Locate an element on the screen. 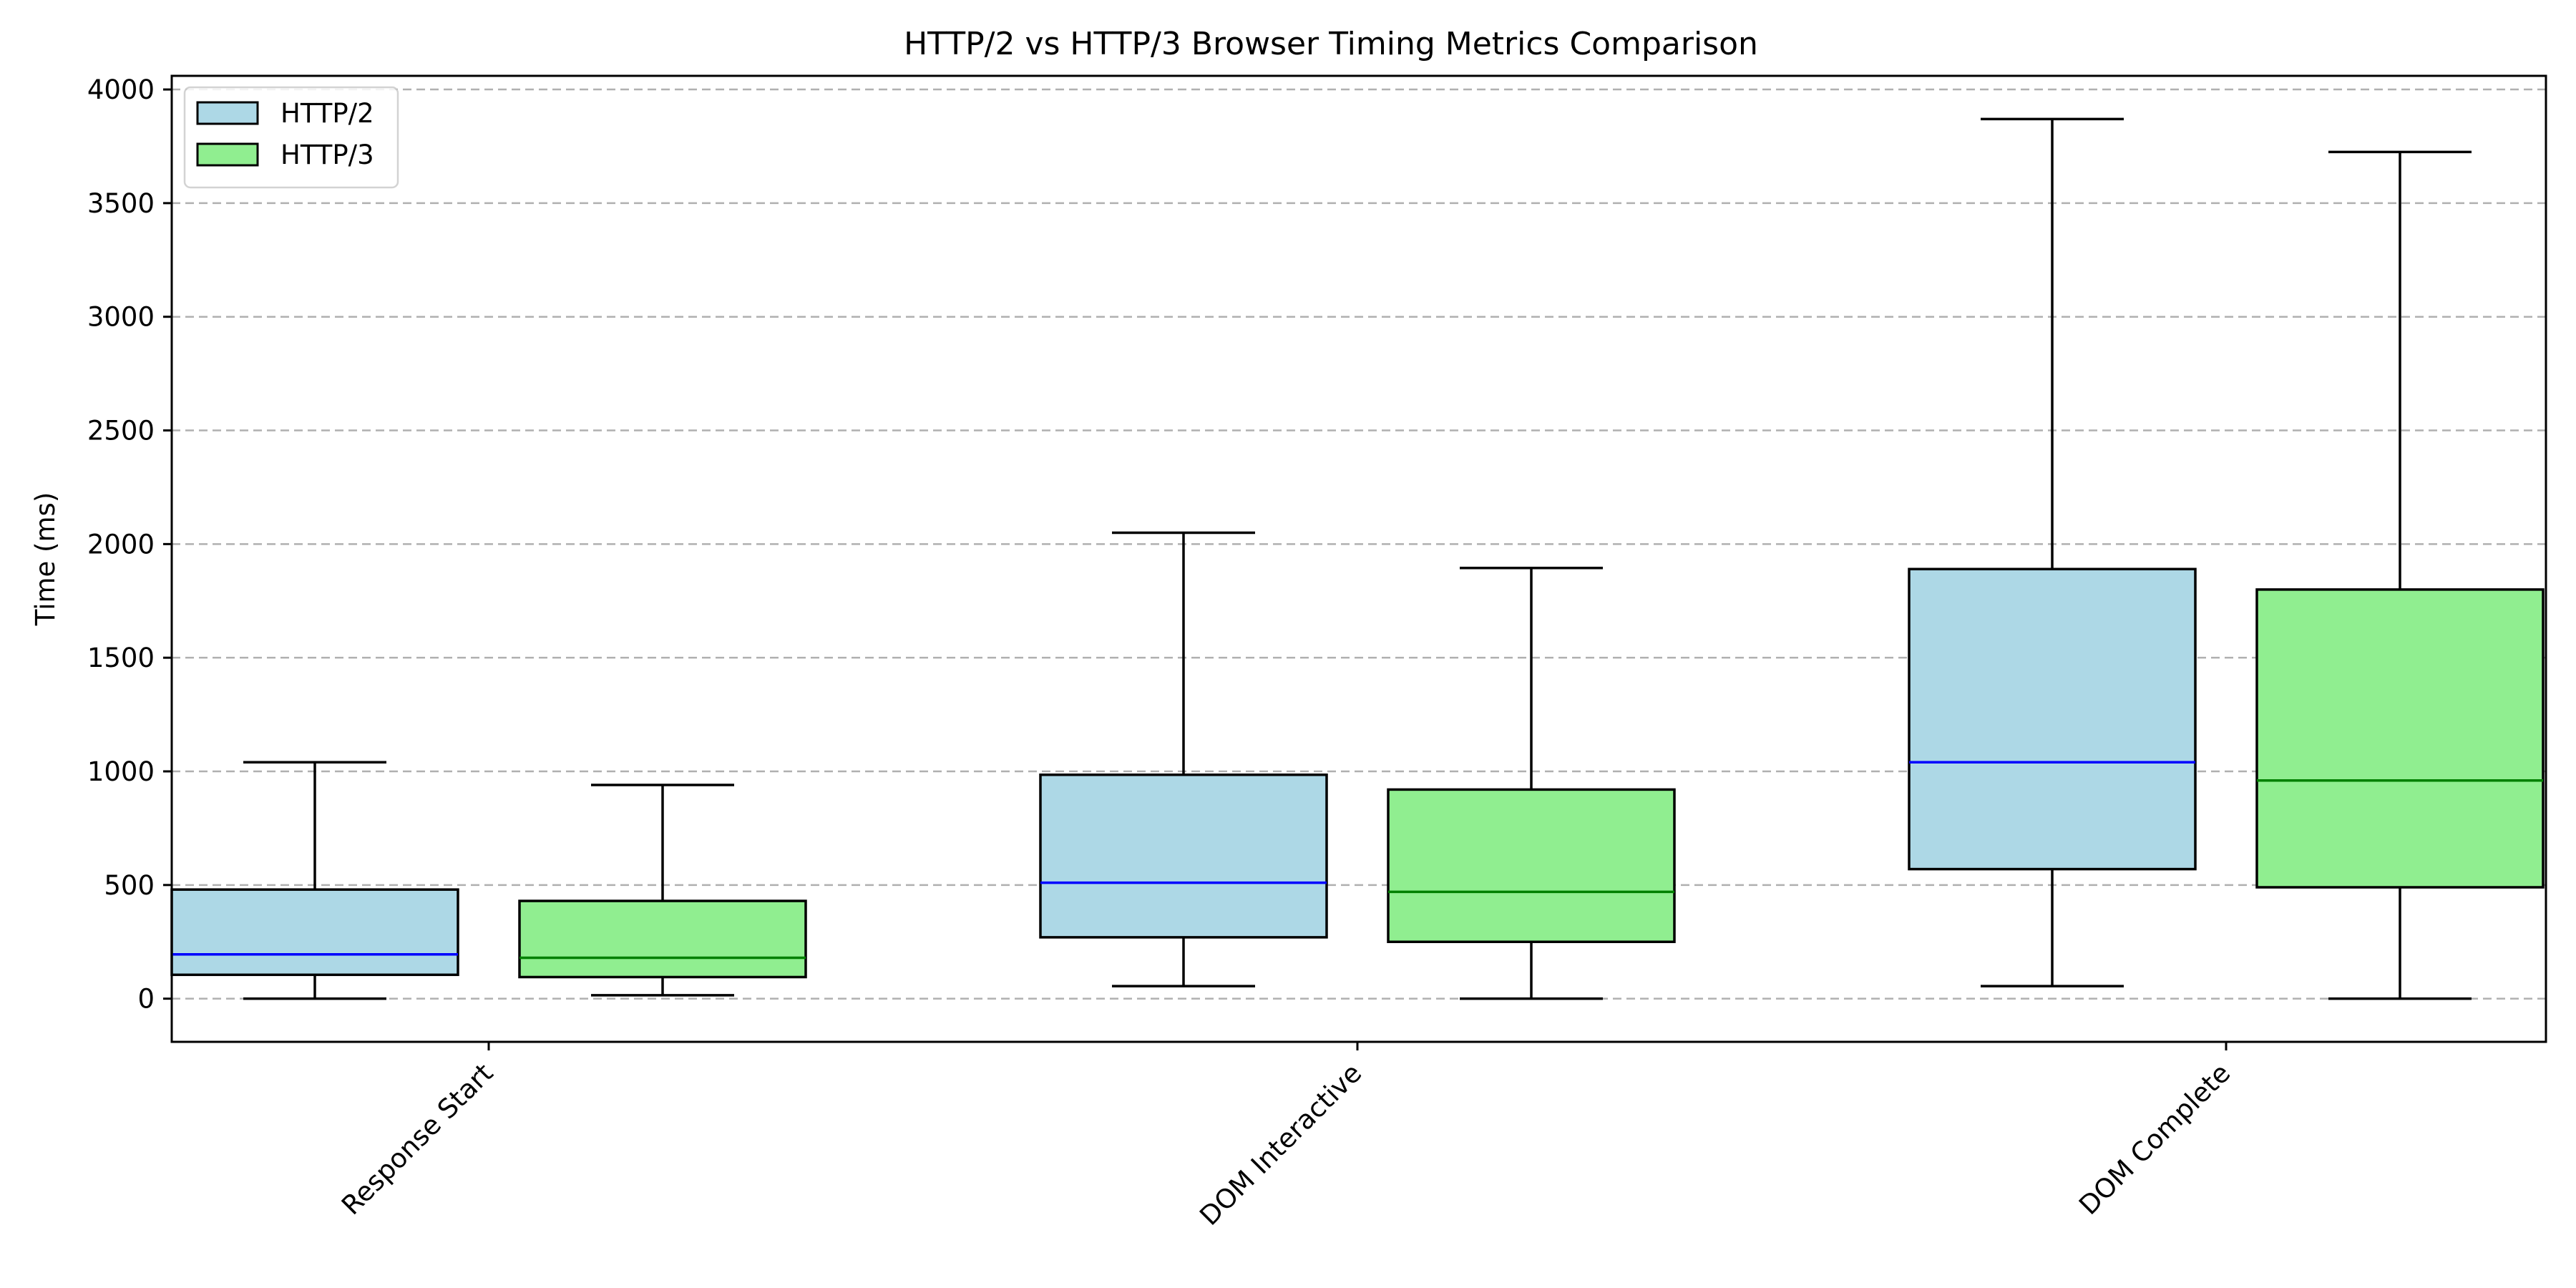 This screenshot has width=2576, height=1288. y-tick-label: 3500 is located at coordinates (121, 203).